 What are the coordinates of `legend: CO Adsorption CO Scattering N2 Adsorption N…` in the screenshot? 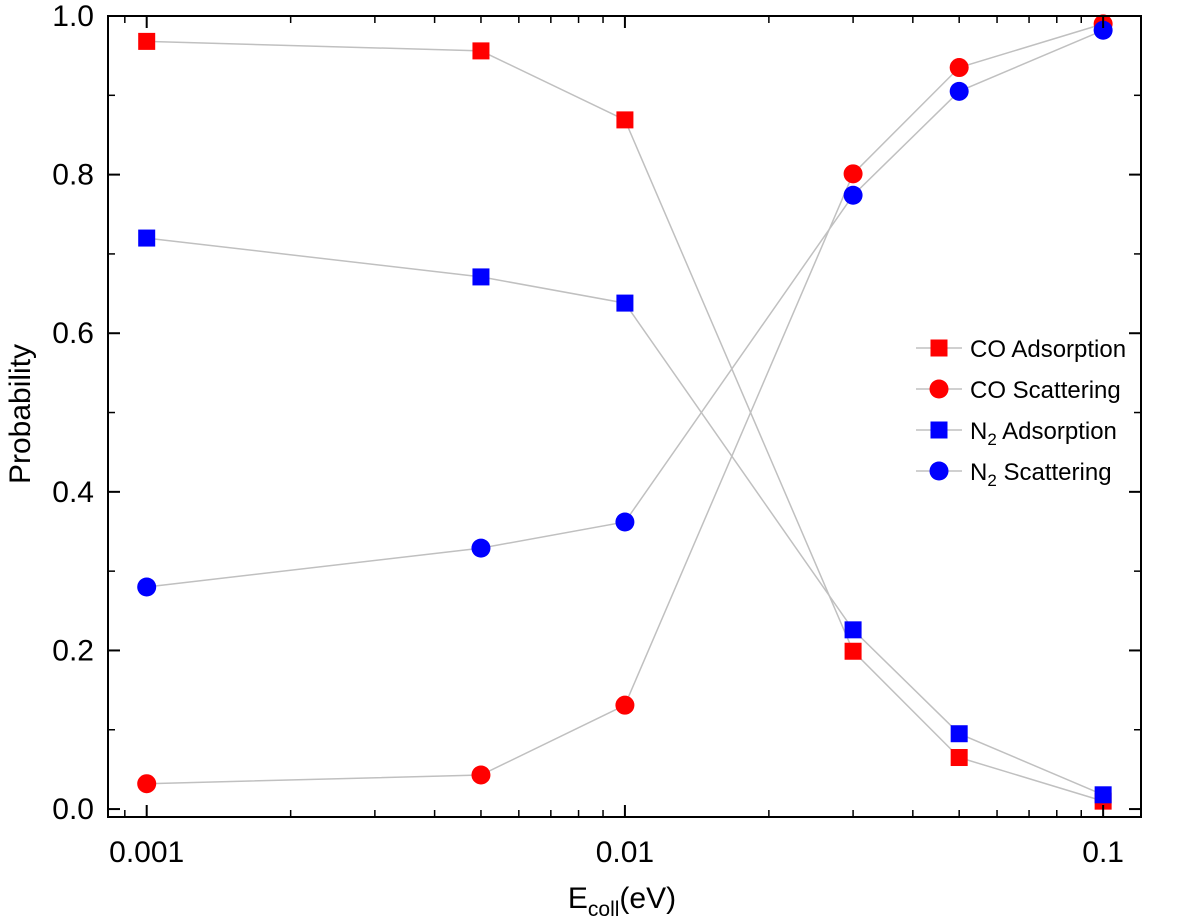 It's located at (1021, 413).